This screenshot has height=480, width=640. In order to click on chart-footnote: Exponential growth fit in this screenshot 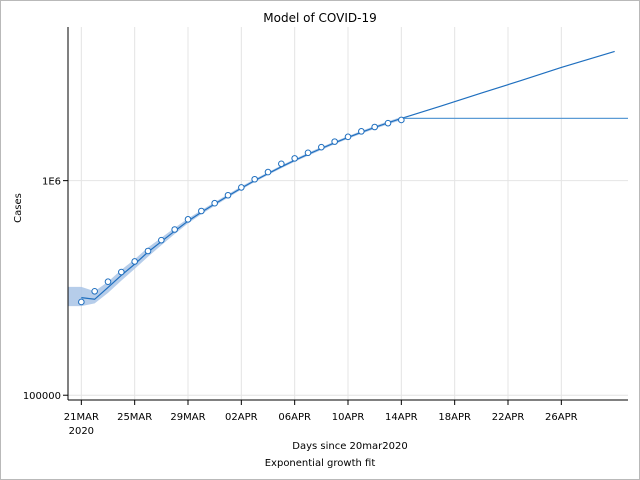, I will do `click(320, 463)`.